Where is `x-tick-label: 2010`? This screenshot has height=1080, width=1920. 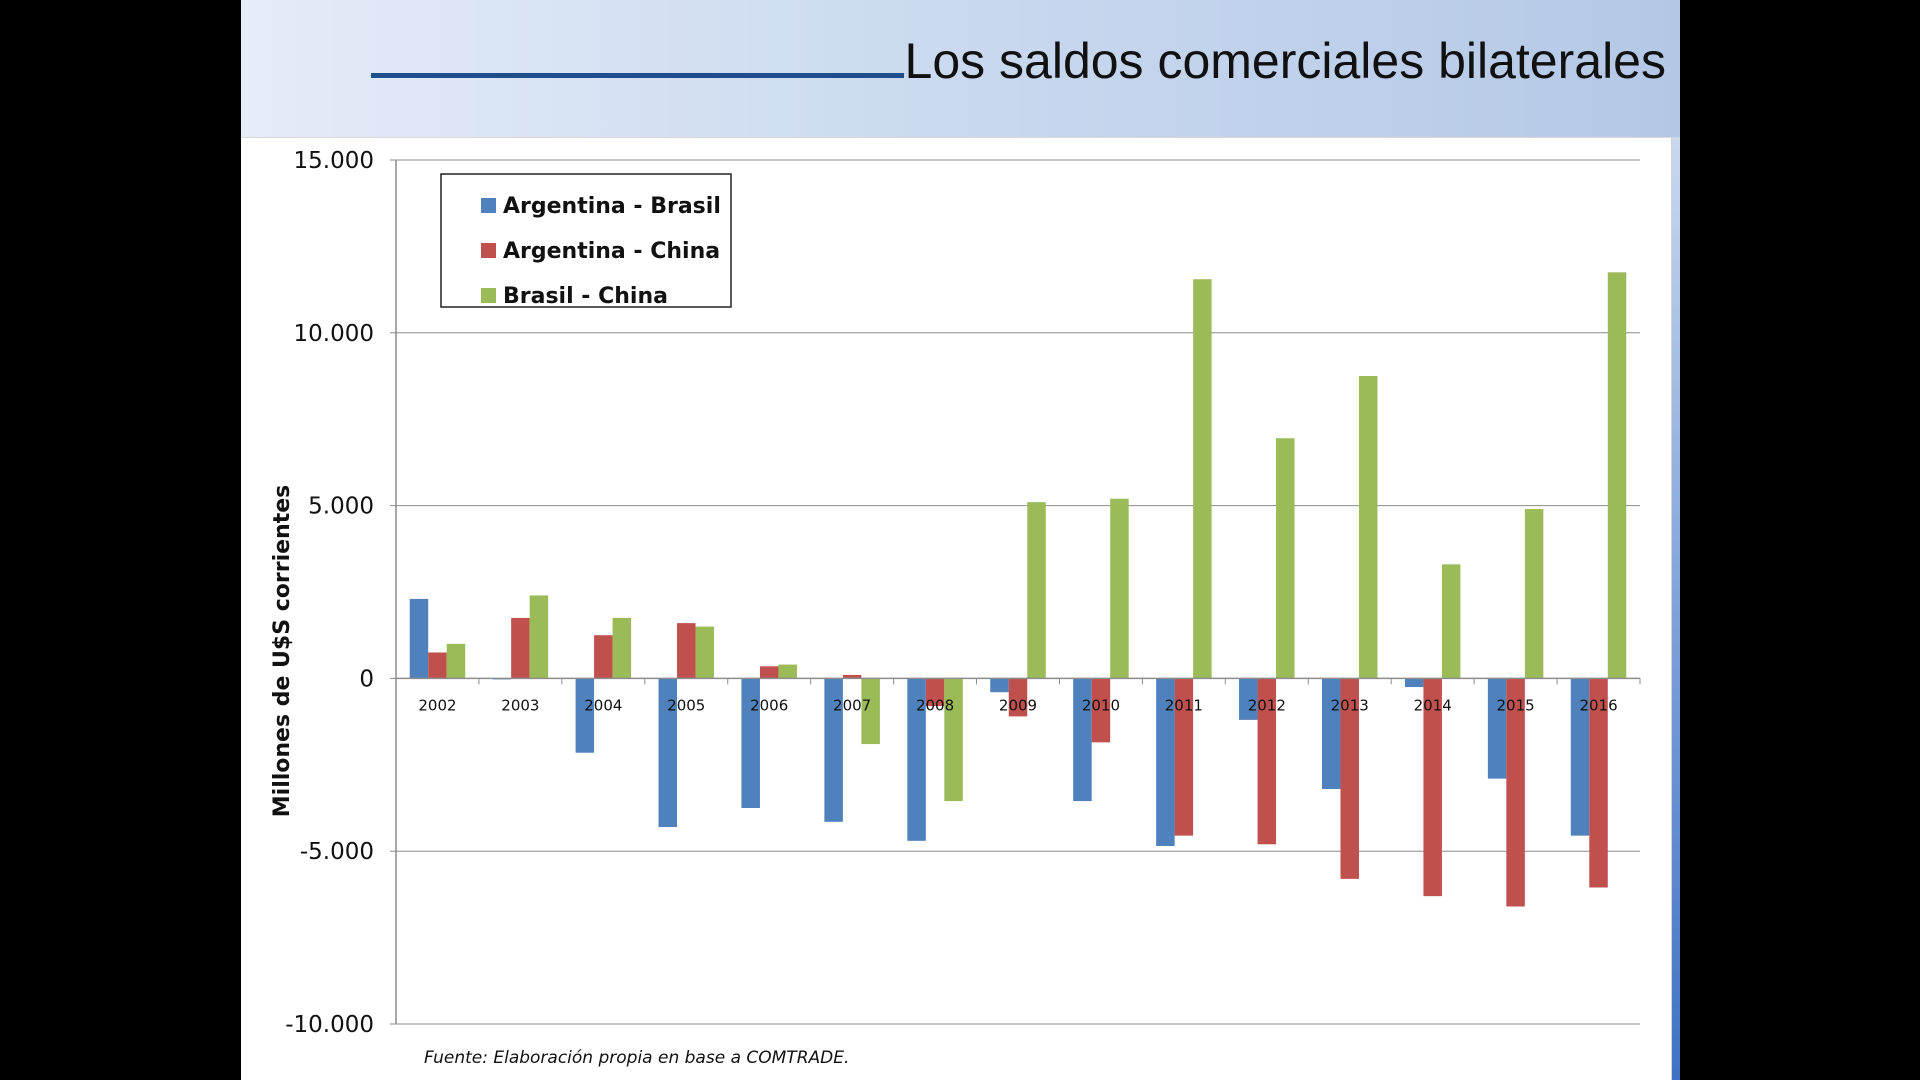
x-tick-label: 2010 is located at coordinates (1101, 705).